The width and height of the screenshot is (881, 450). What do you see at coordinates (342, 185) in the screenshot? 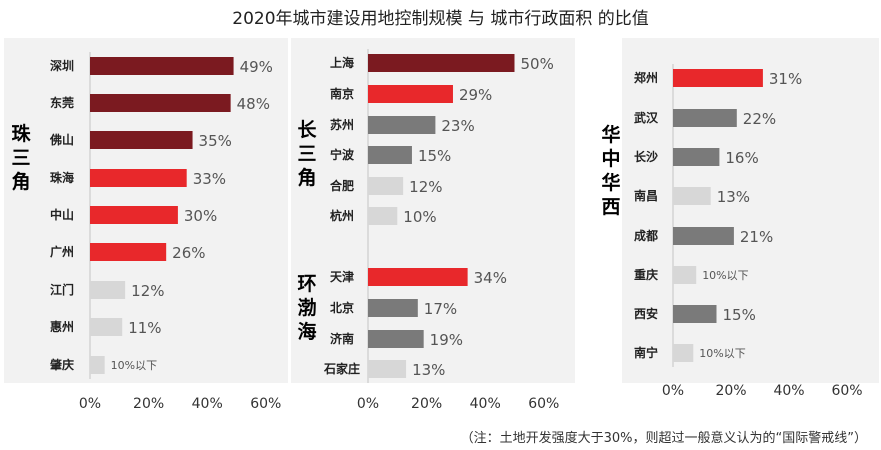
I see `category-label: 合肥` at bounding box center [342, 185].